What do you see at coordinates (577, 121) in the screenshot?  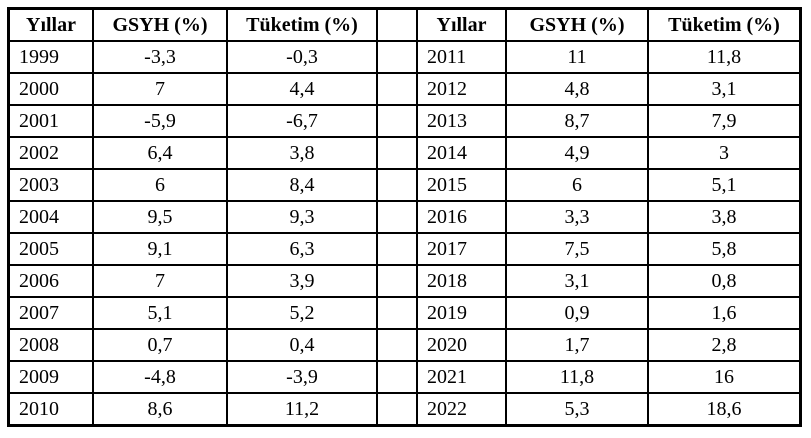 I see `value-cell: 8,7` at bounding box center [577, 121].